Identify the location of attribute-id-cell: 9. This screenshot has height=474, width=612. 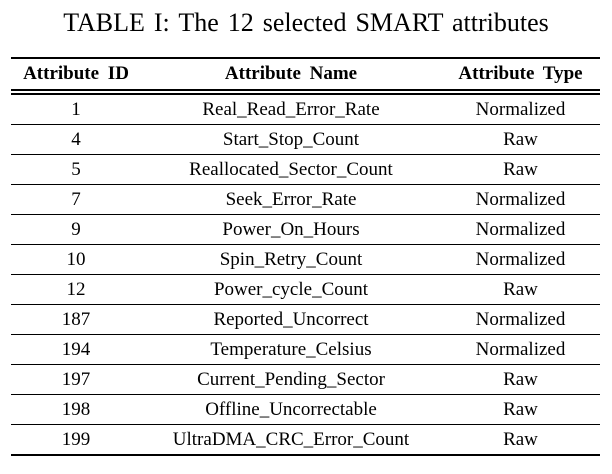
(76, 229).